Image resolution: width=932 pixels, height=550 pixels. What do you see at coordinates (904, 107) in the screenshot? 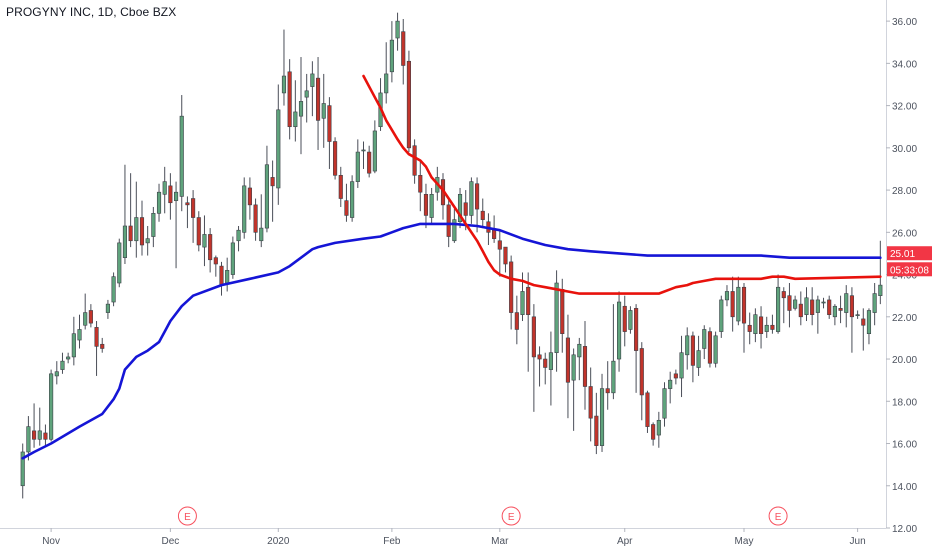
I see `price-tick-label: 32.00` at bounding box center [904, 107].